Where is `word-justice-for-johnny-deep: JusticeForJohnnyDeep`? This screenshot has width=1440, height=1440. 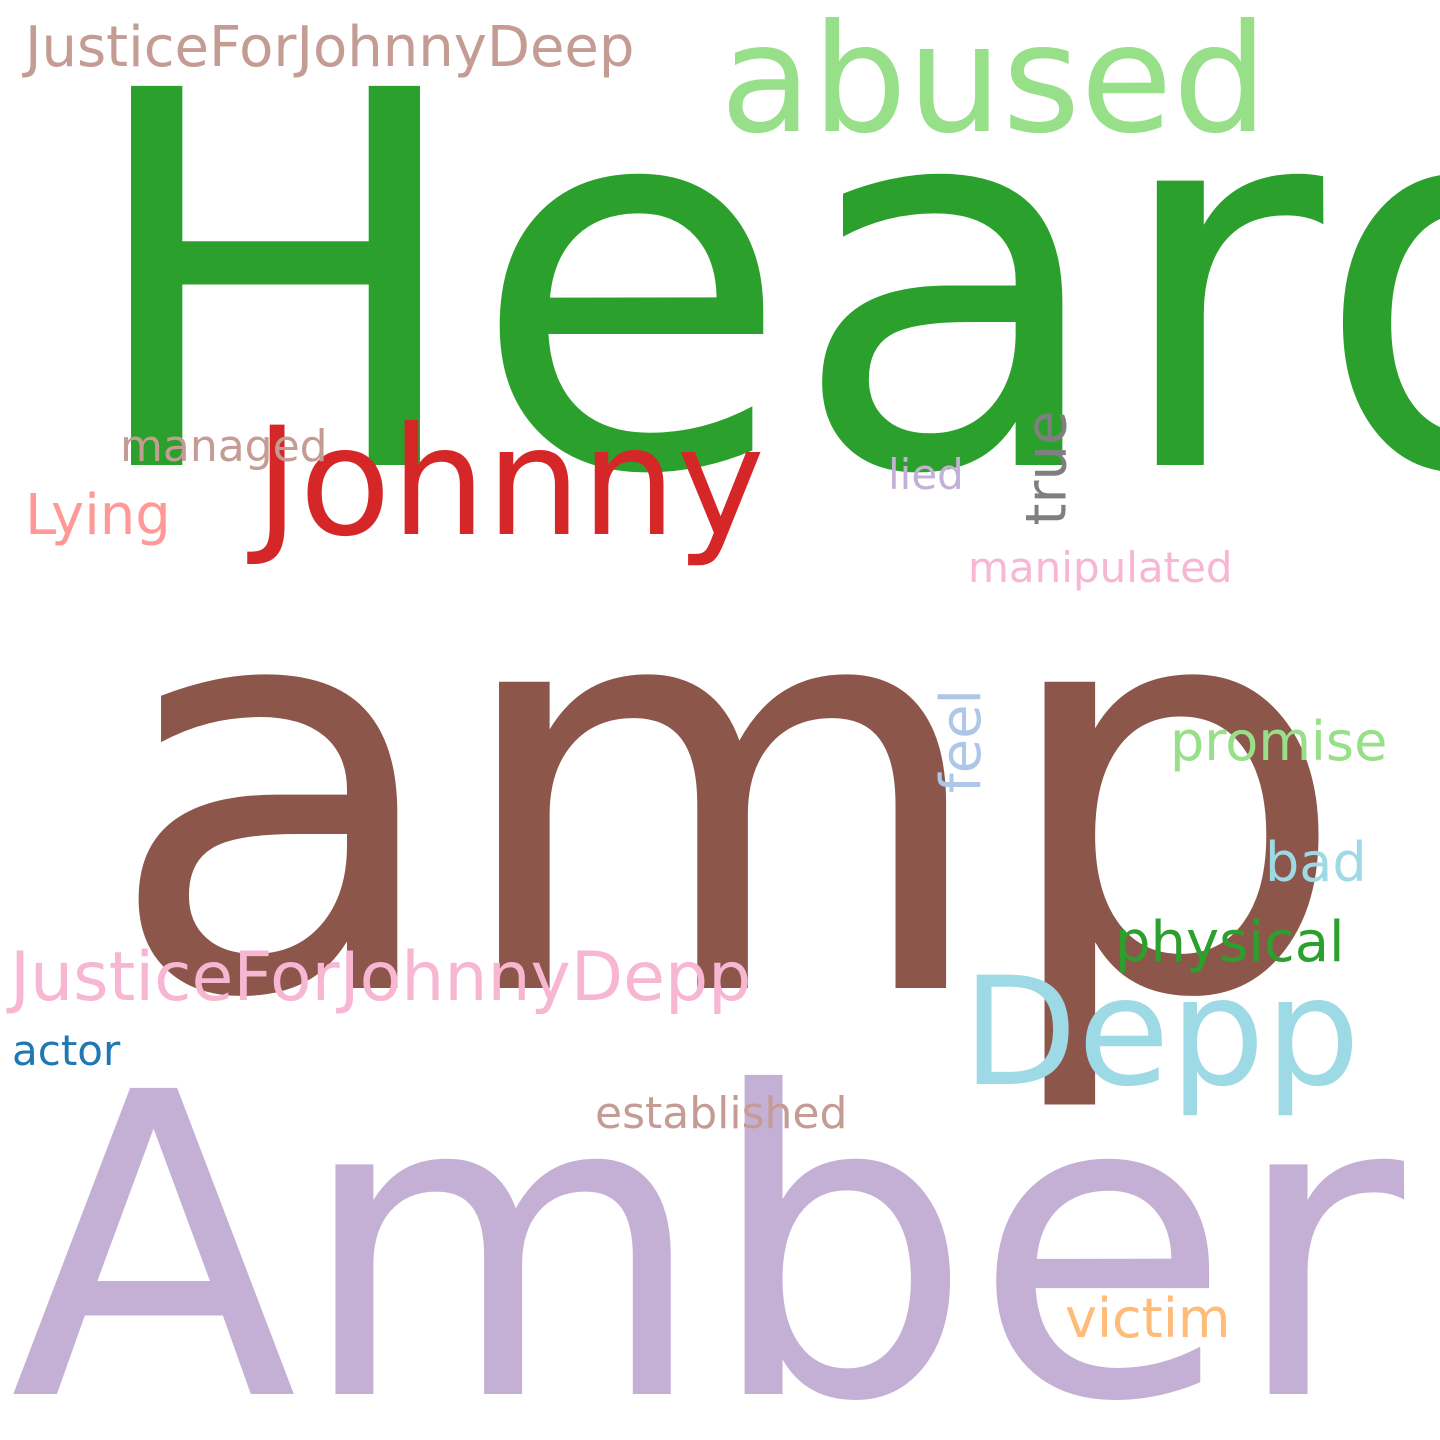 word-justice-for-johnny-deep: JusticeForJohnnyDeep is located at coordinates (330, 47).